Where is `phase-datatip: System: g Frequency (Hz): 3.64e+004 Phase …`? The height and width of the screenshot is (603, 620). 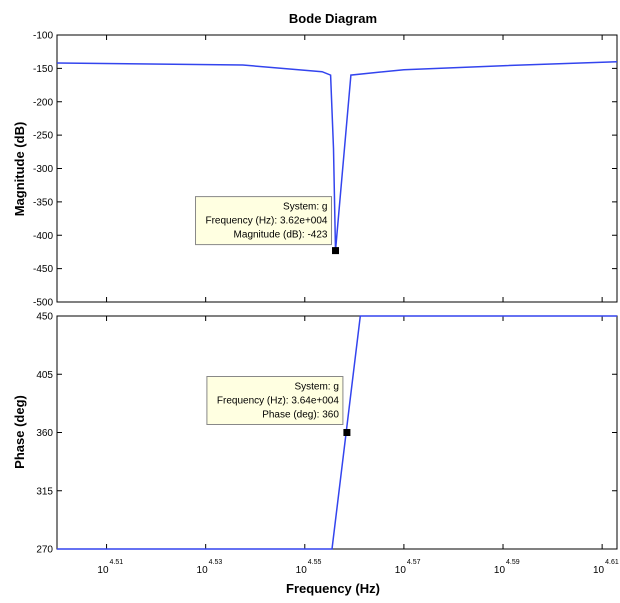
phase-datatip: System: g Frequency (Hz): 3.64e+004 Phase … is located at coordinates (275, 400).